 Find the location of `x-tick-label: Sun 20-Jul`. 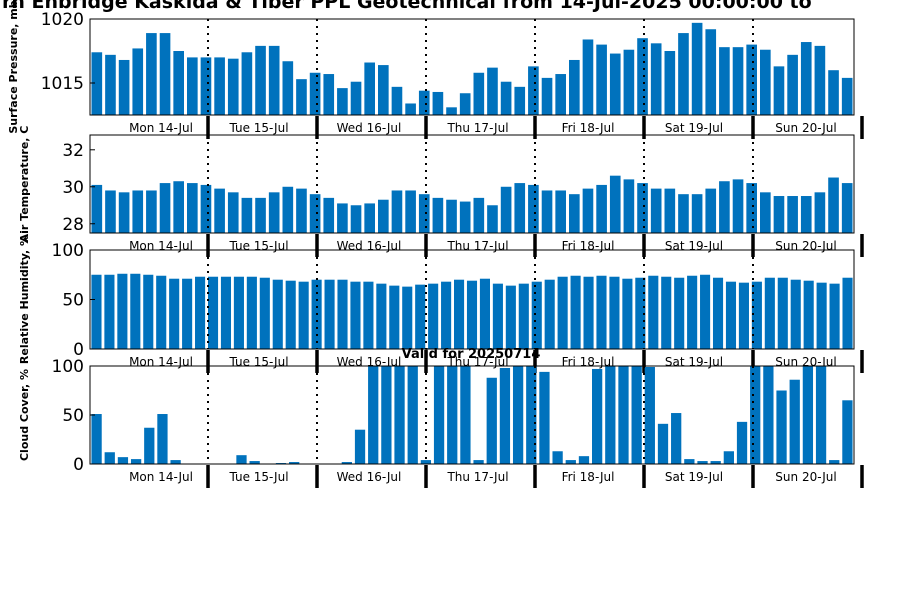

x-tick-label: Sun 20-Jul is located at coordinates (805, 477).